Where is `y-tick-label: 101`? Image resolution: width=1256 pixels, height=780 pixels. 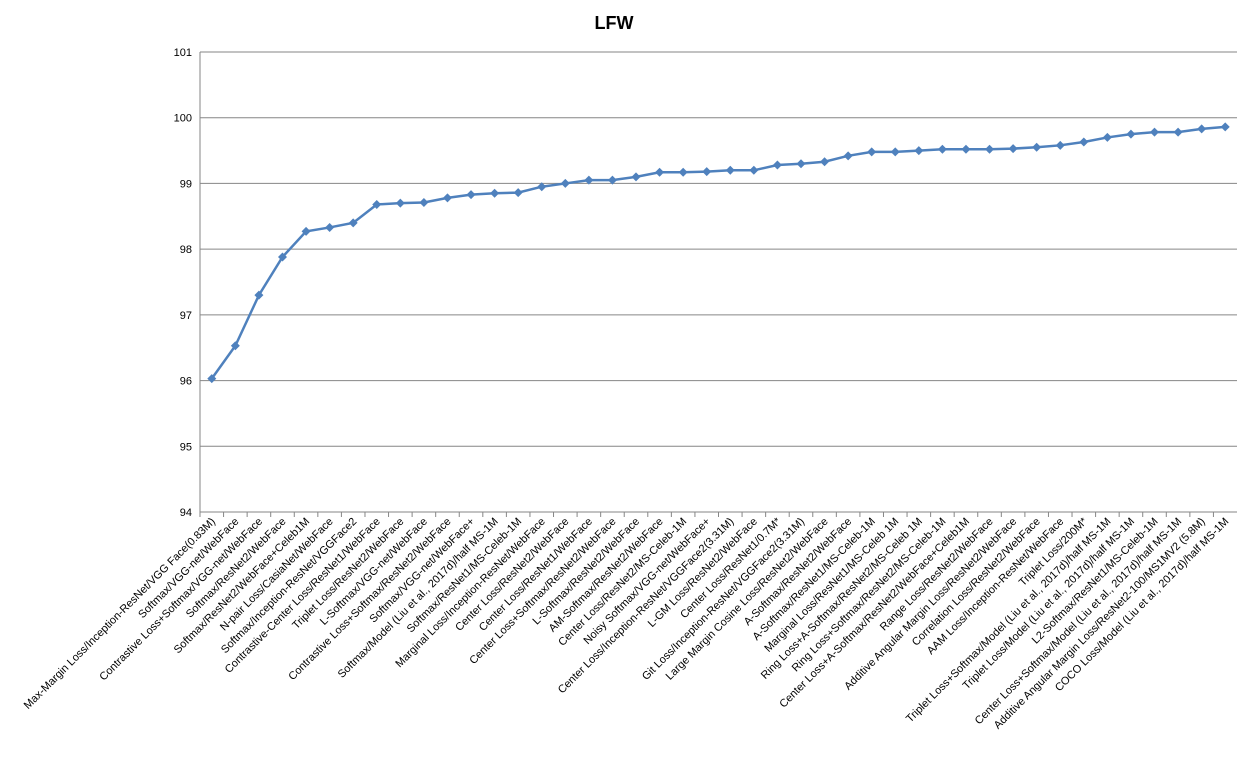
y-tick-label: 101 is located at coordinates (183, 53).